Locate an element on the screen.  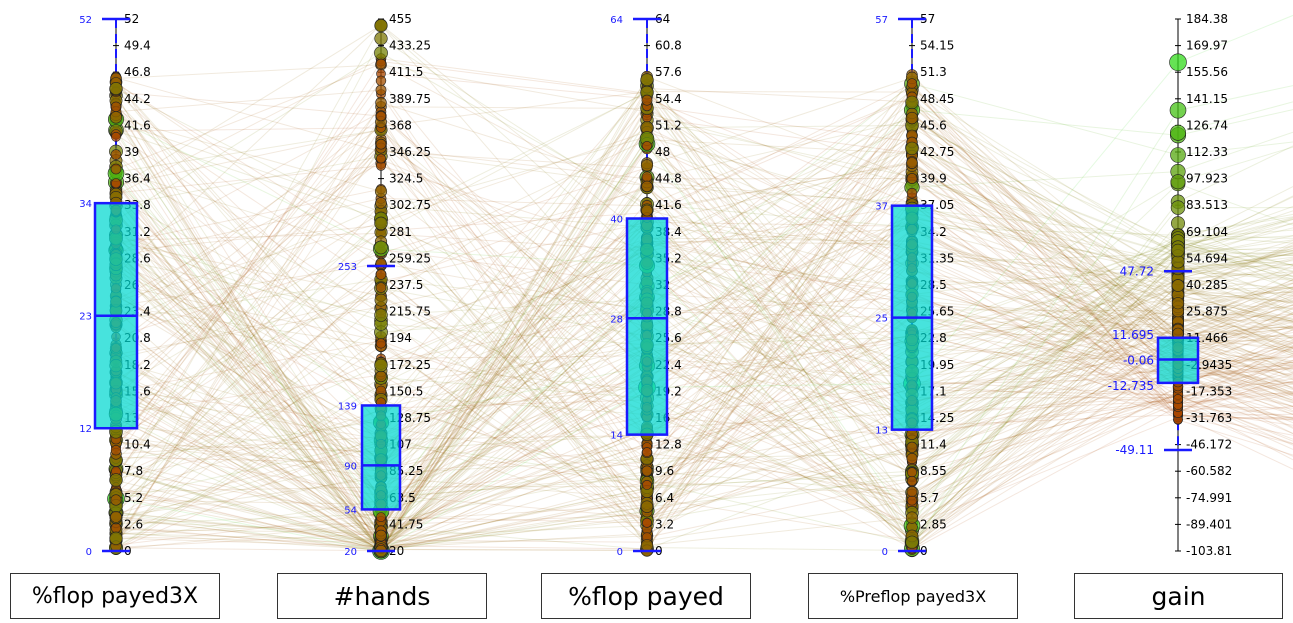
tick-label: 3.2 is located at coordinates (664, 524).